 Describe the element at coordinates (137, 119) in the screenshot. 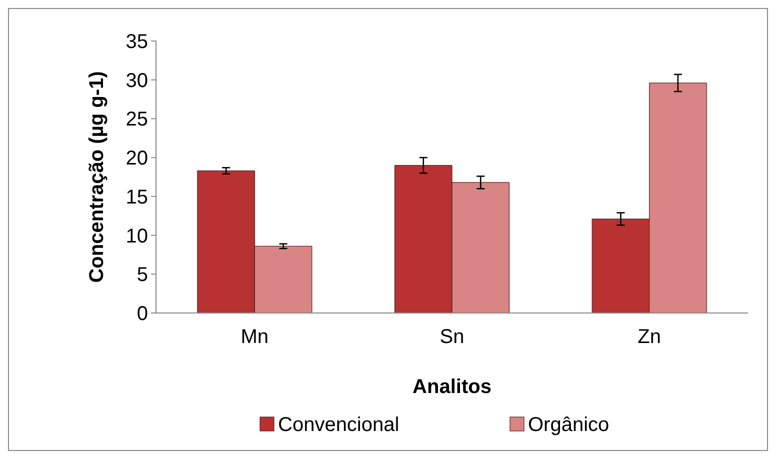

I see `y-tick-label: 25` at that location.